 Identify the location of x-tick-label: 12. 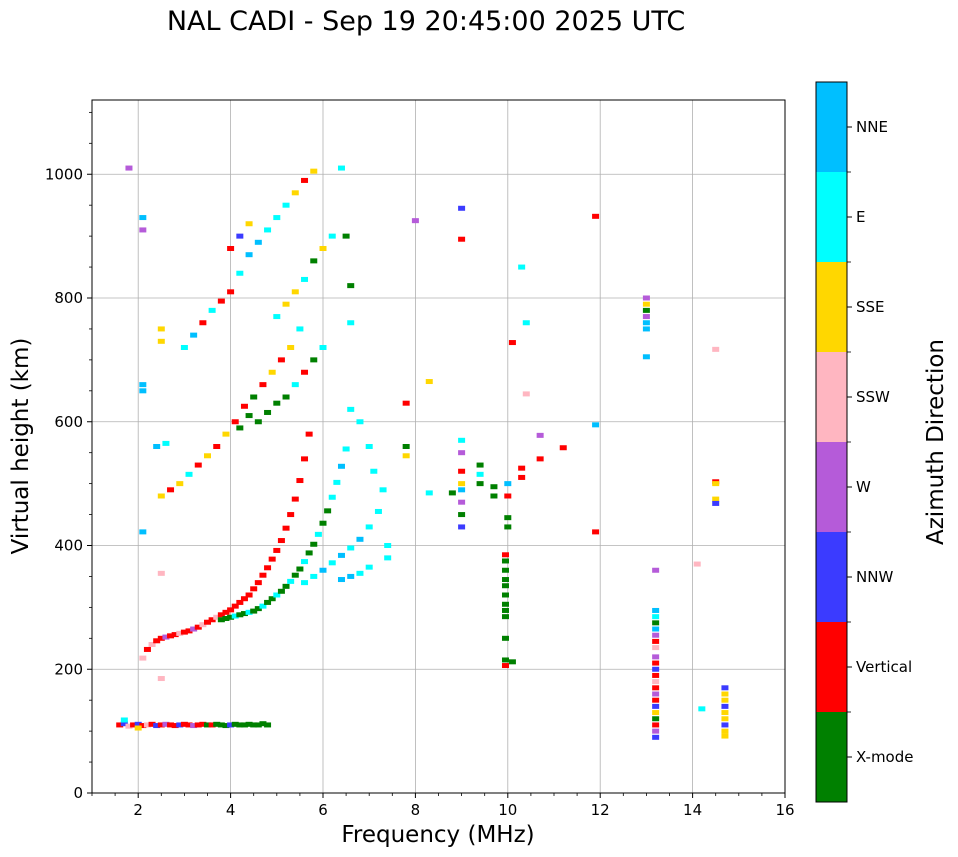
(600, 810).